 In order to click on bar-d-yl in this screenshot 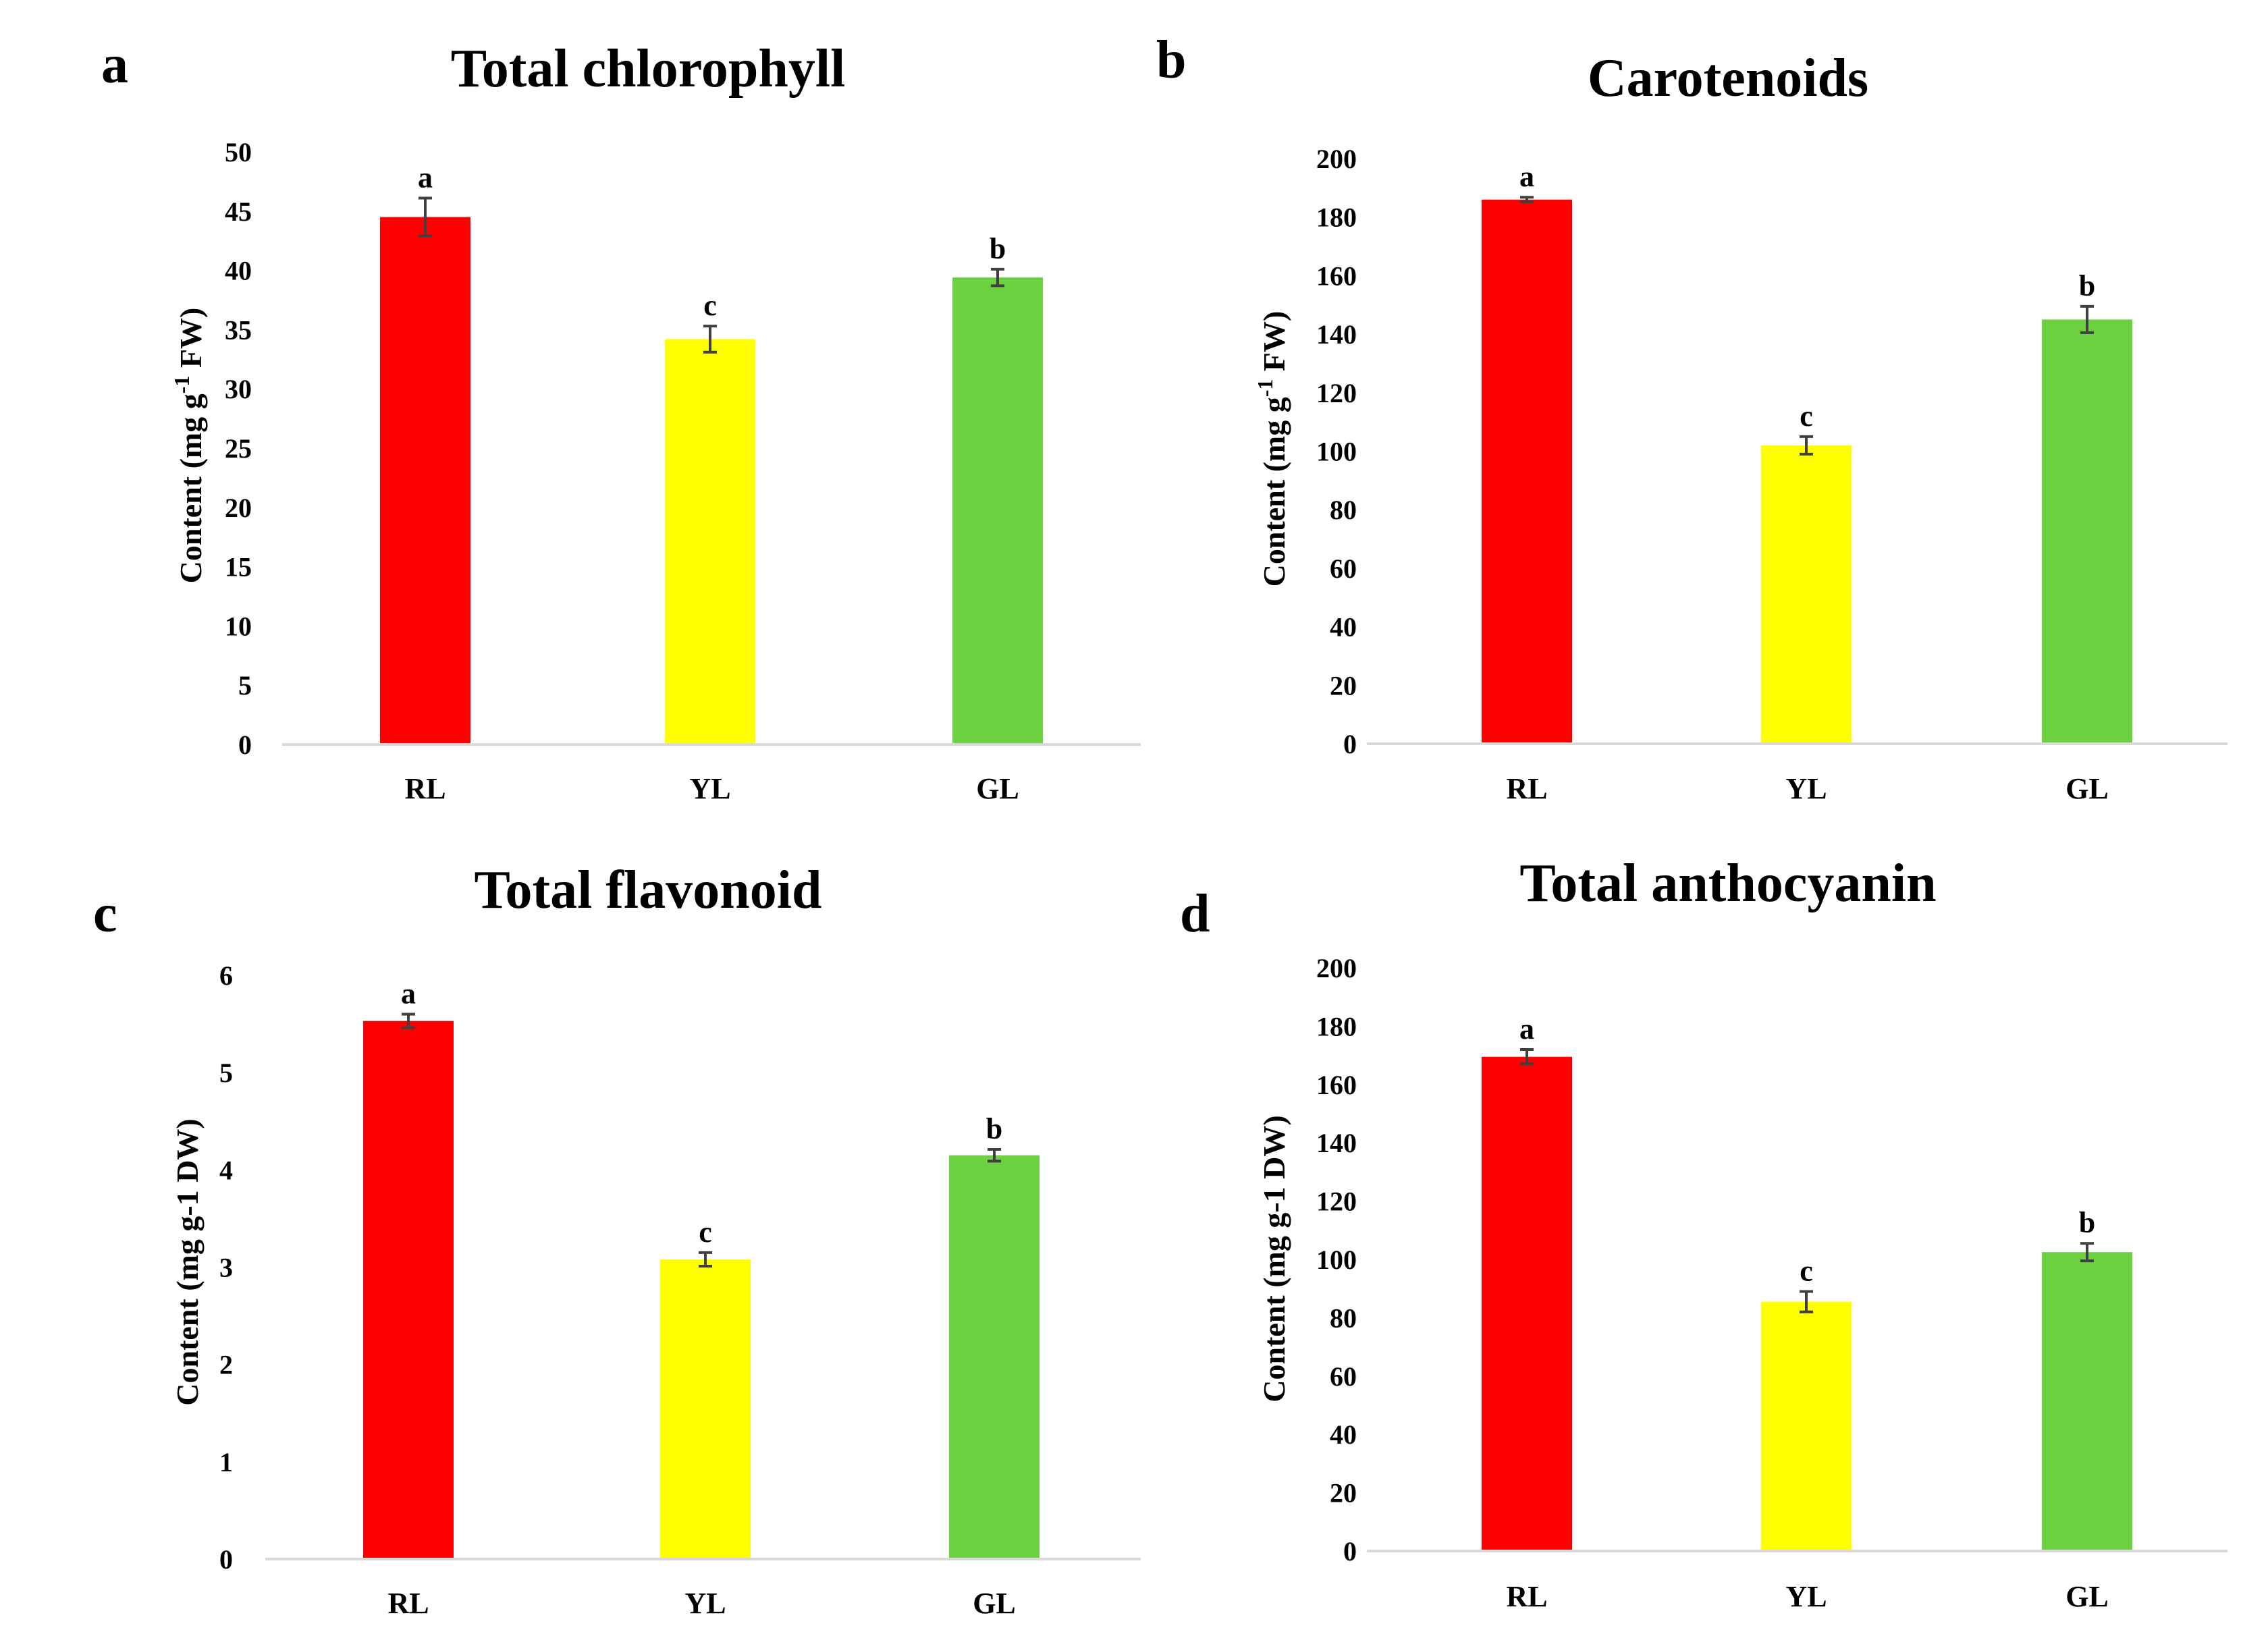, I will do `click(1806, 1426)`.